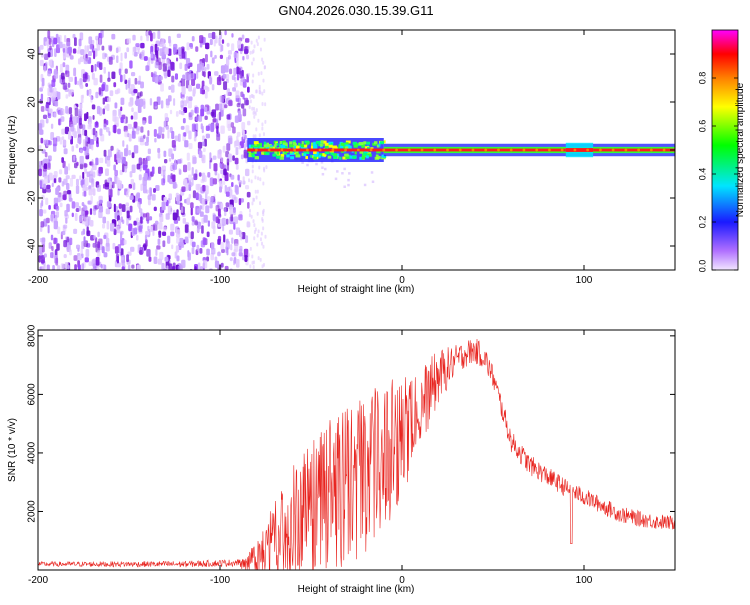  What do you see at coordinates (579, 150) in the screenshot?
I see `spectrogram-carrier-burst-peak` at bounding box center [579, 150].